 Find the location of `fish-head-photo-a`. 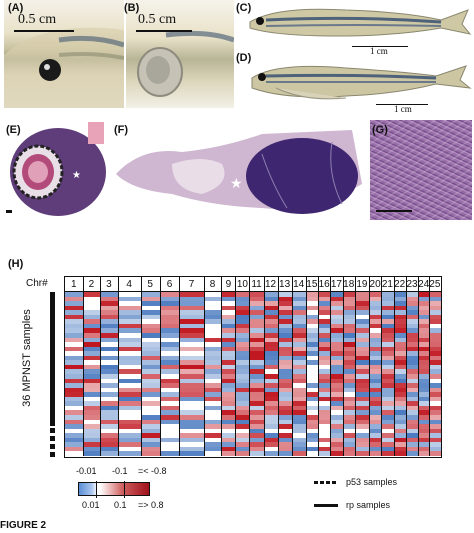

fish-head-photo-a is located at coordinates (64, 54).